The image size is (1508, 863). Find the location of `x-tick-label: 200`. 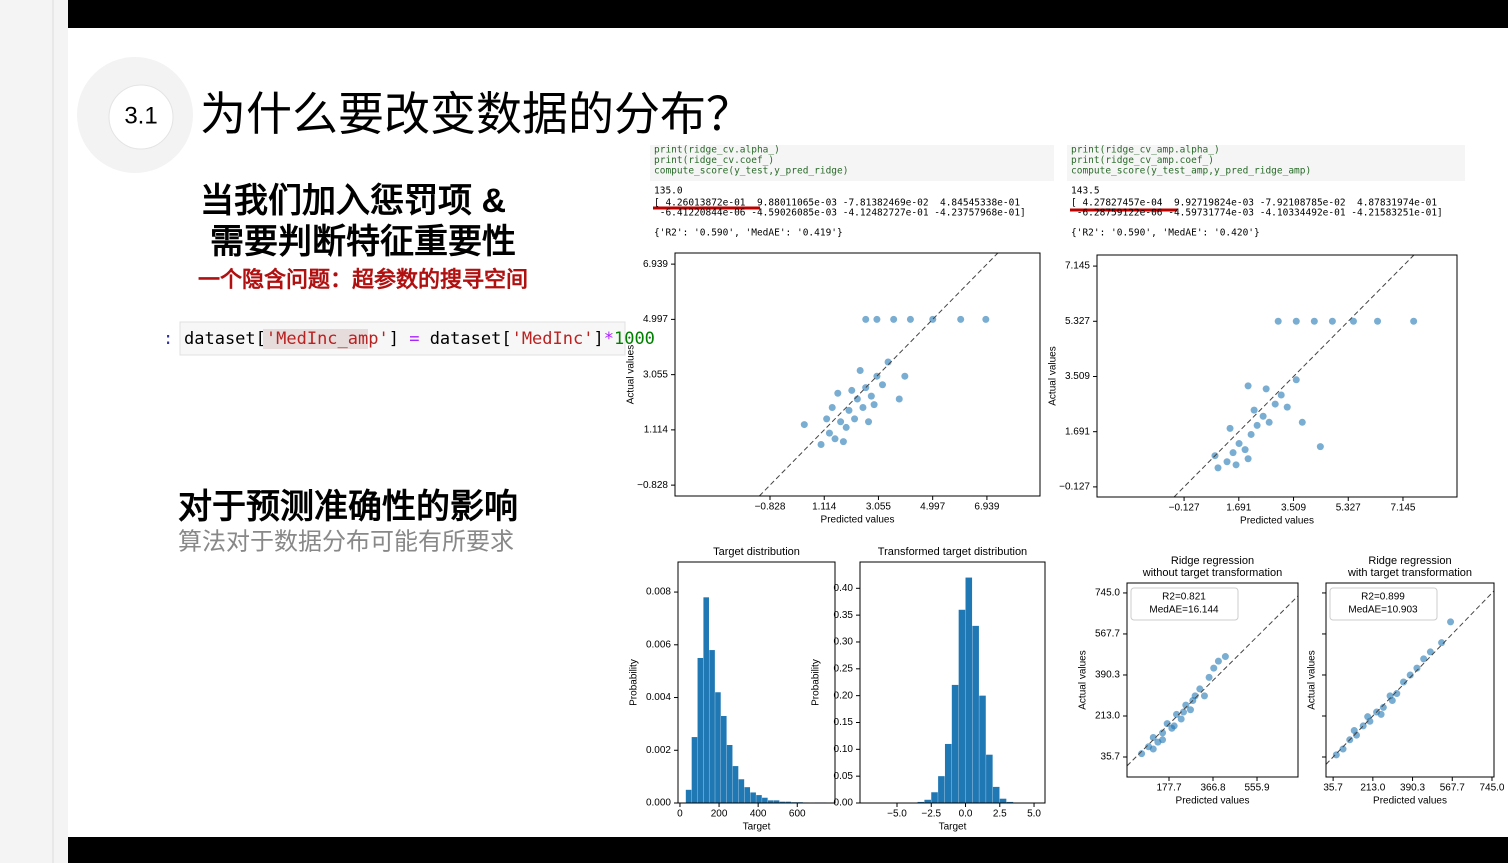

x-tick-label: 200 is located at coordinates (719, 814).